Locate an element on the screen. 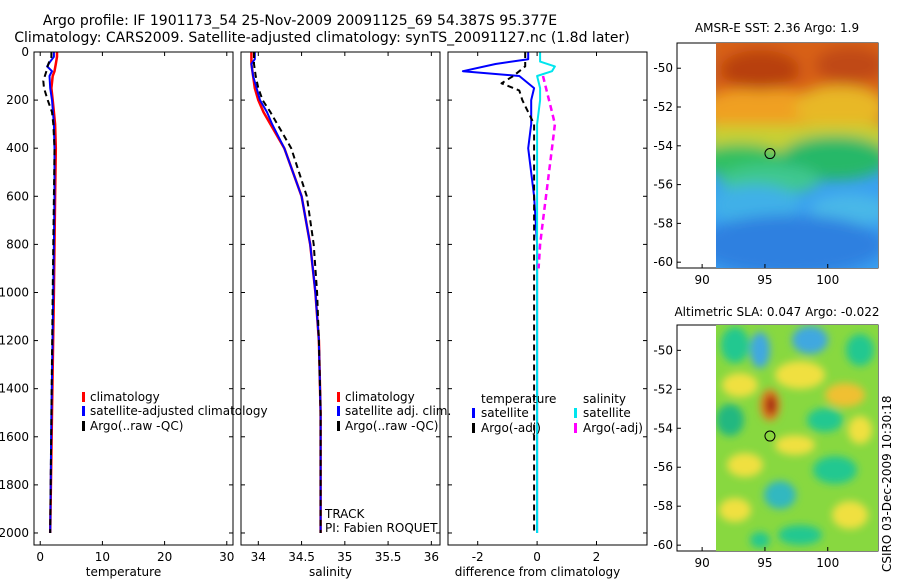 The width and height of the screenshot is (900, 580). sla-map-ytick-label-5: -60 is located at coordinates (663, 545).